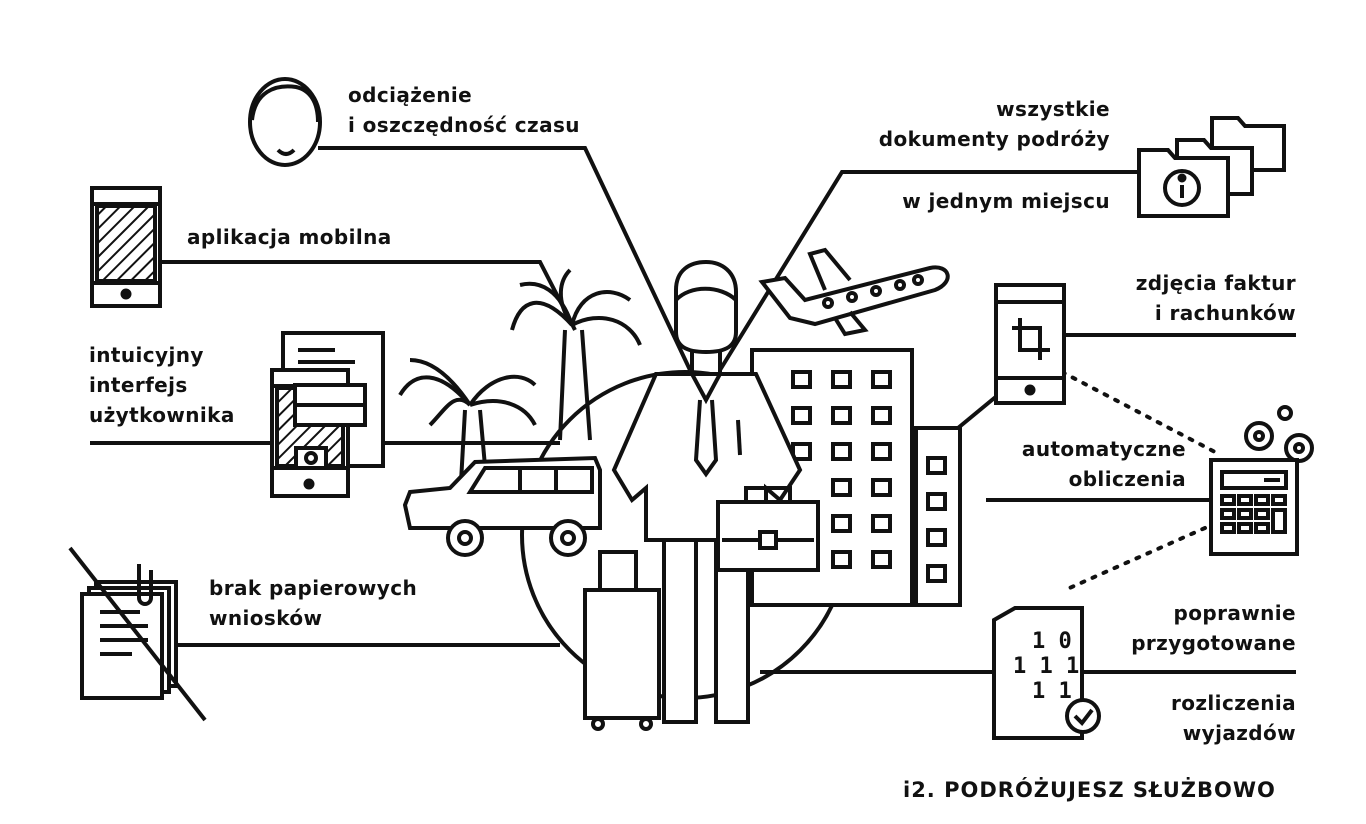 The width and height of the screenshot is (1366, 824). I want to click on folders-info-icon, so click(1211, 167).